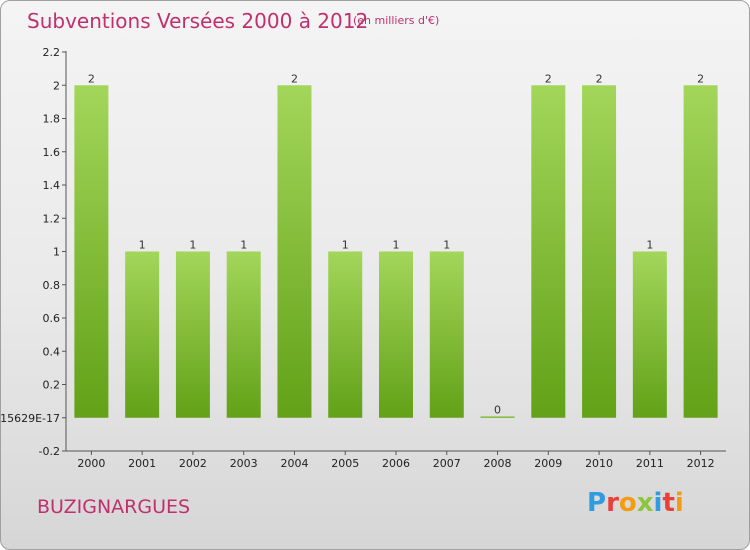 The image size is (750, 550). What do you see at coordinates (345, 463) in the screenshot?
I see `x-tick-label: 2005` at bounding box center [345, 463].